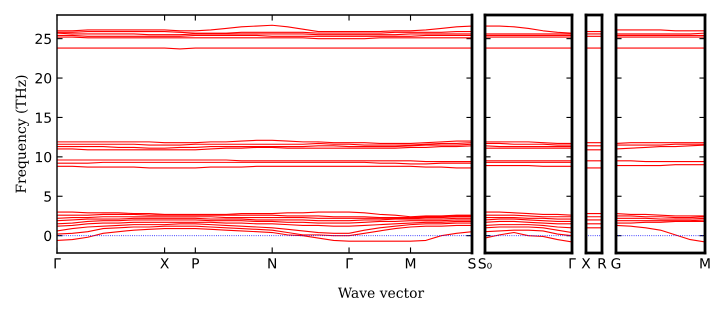 The image size is (727, 310). Describe the element at coordinates (485, 263) in the screenshot. I see `x-tick-label: S₀` at that location.